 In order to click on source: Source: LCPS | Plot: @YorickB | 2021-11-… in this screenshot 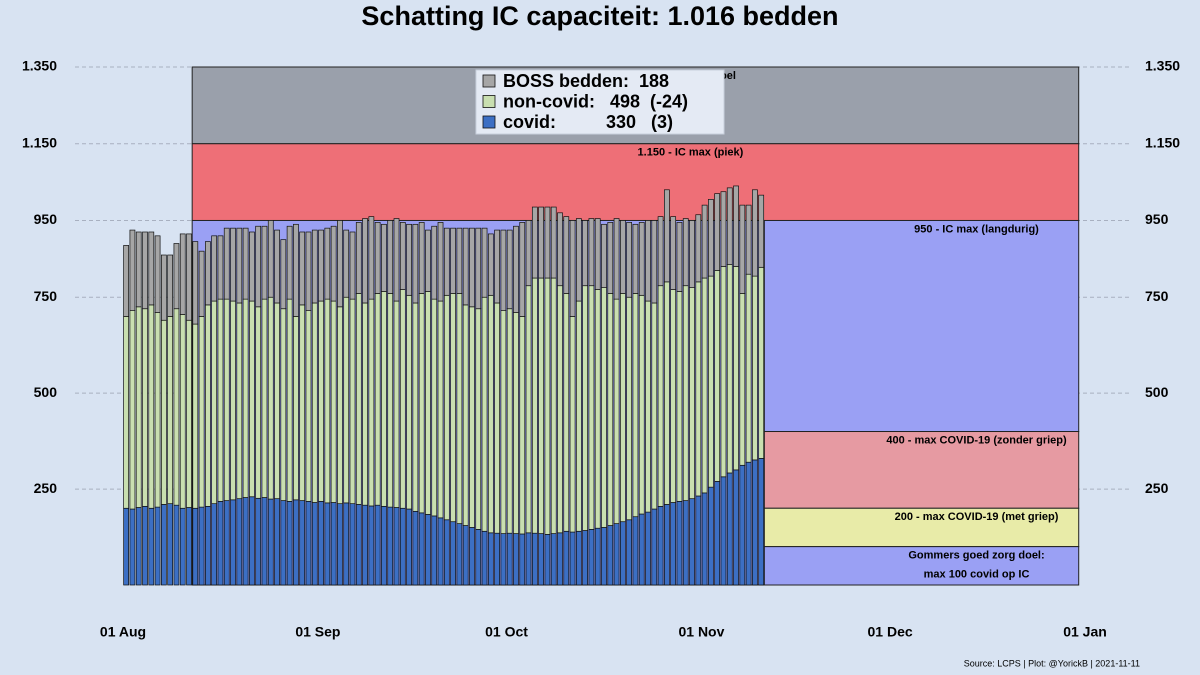, I will do `click(1052, 663)`.